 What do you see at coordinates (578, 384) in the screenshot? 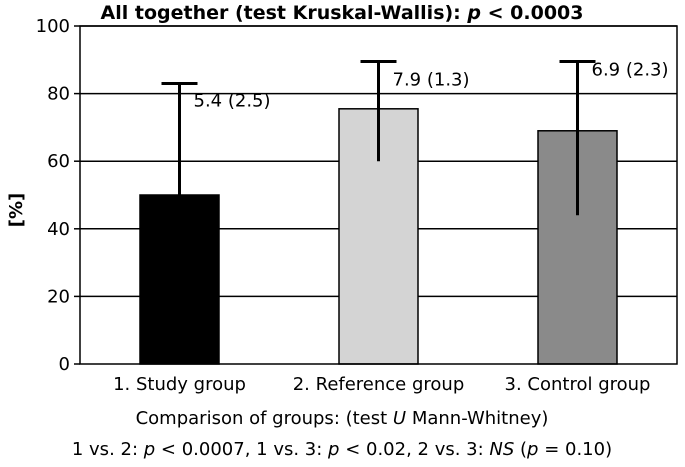
I see `x-category-label: 3. Control group` at bounding box center [578, 384].